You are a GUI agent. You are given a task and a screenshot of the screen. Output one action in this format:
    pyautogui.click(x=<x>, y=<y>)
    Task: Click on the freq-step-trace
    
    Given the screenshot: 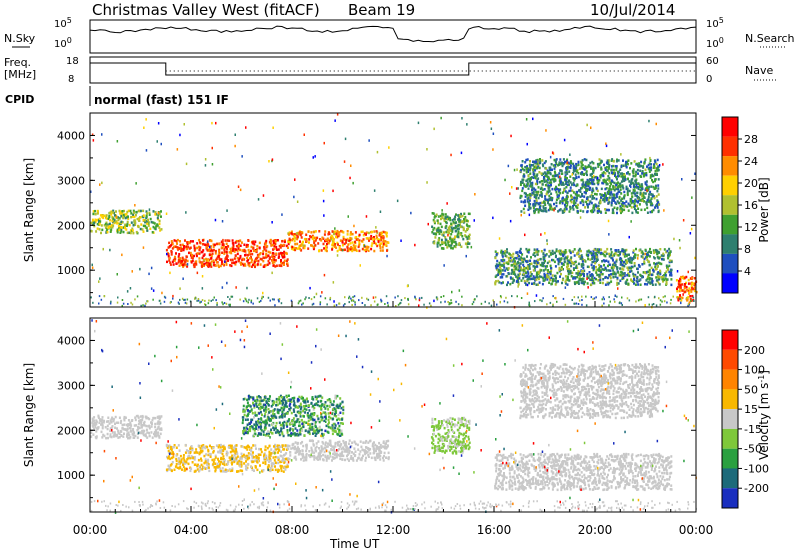 What is the action you would take?
    pyautogui.click(x=393, y=69)
    